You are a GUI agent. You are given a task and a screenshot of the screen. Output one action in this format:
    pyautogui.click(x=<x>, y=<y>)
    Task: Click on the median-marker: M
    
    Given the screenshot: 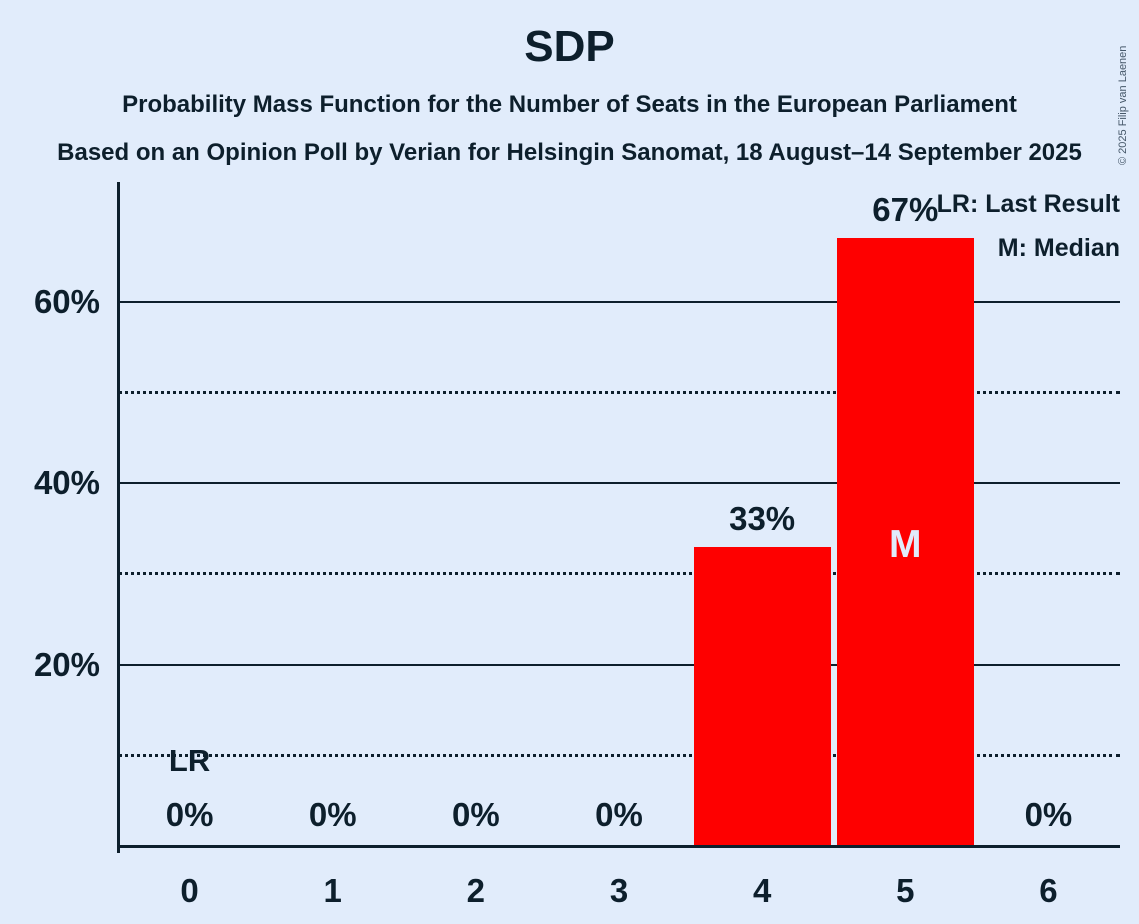 What is the action you would take?
    pyautogui.click(x=905, y=544)
    